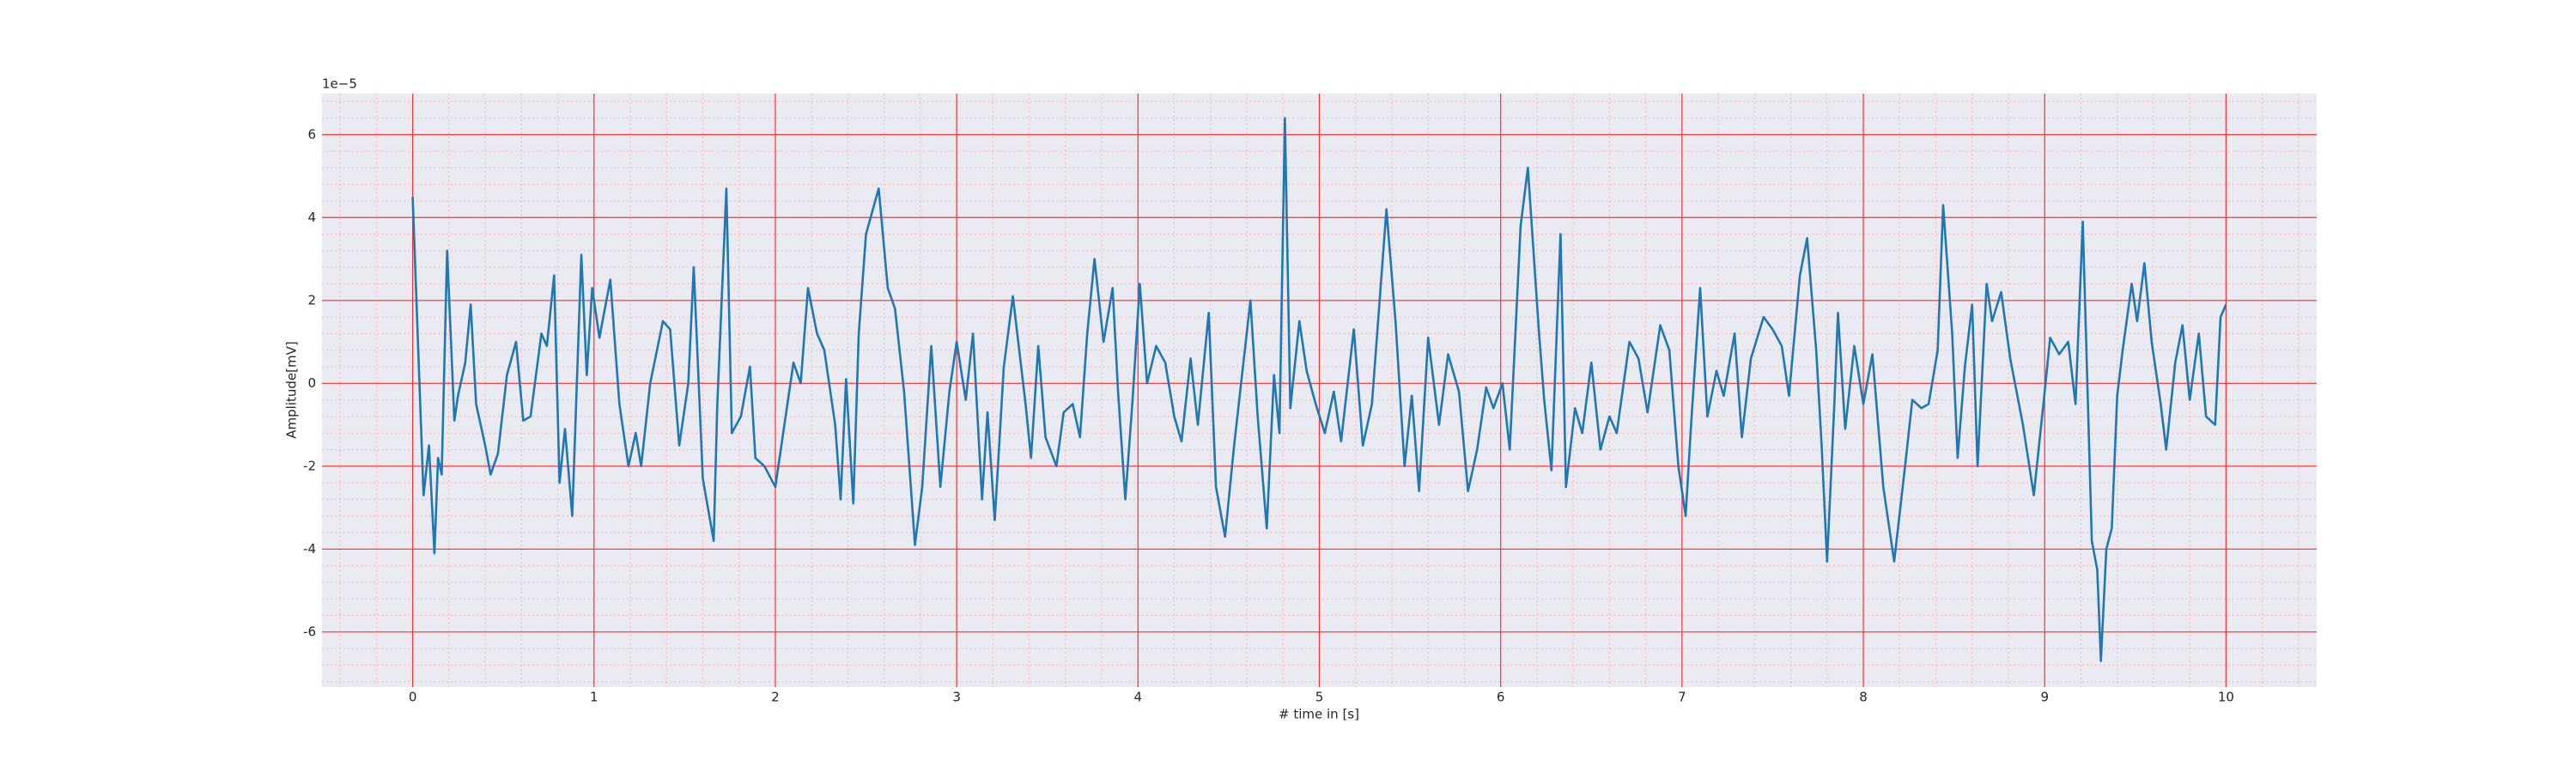 The height and width of the screenshot is (773, 2576). What do you see at coordinates (1319, 697) in the screenshot?
I see `x-tick-label: 5` at bounding box center [1319, 697].